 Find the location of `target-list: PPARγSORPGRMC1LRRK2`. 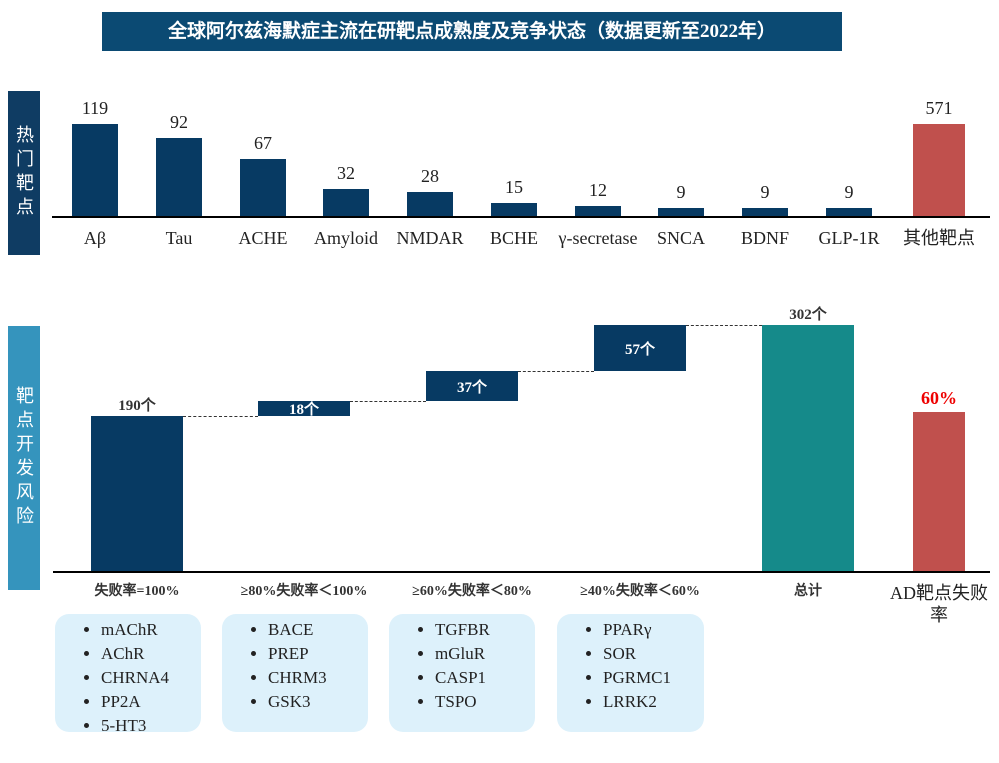

target-list: PPARγSORPGRMC1LRRK2 is located at coordinates (630, 666).